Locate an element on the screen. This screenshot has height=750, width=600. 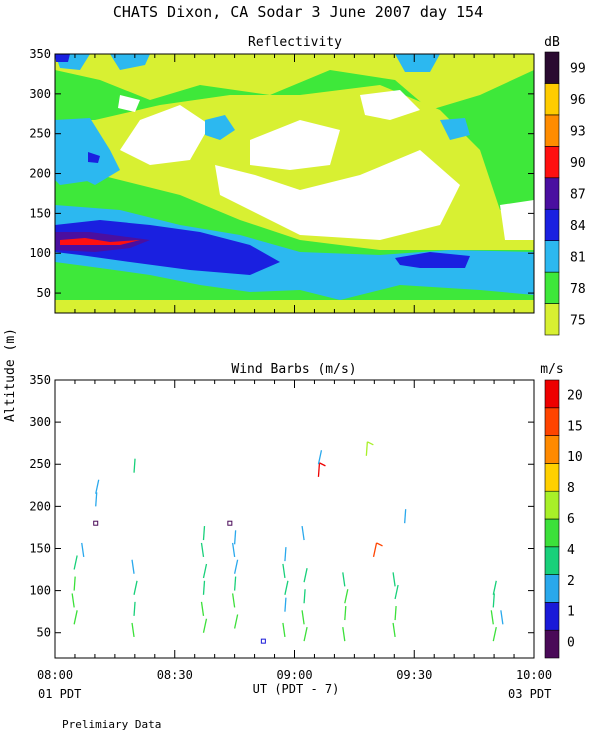
date-right-label: 03 PDT is located at coordinates (529, 694).